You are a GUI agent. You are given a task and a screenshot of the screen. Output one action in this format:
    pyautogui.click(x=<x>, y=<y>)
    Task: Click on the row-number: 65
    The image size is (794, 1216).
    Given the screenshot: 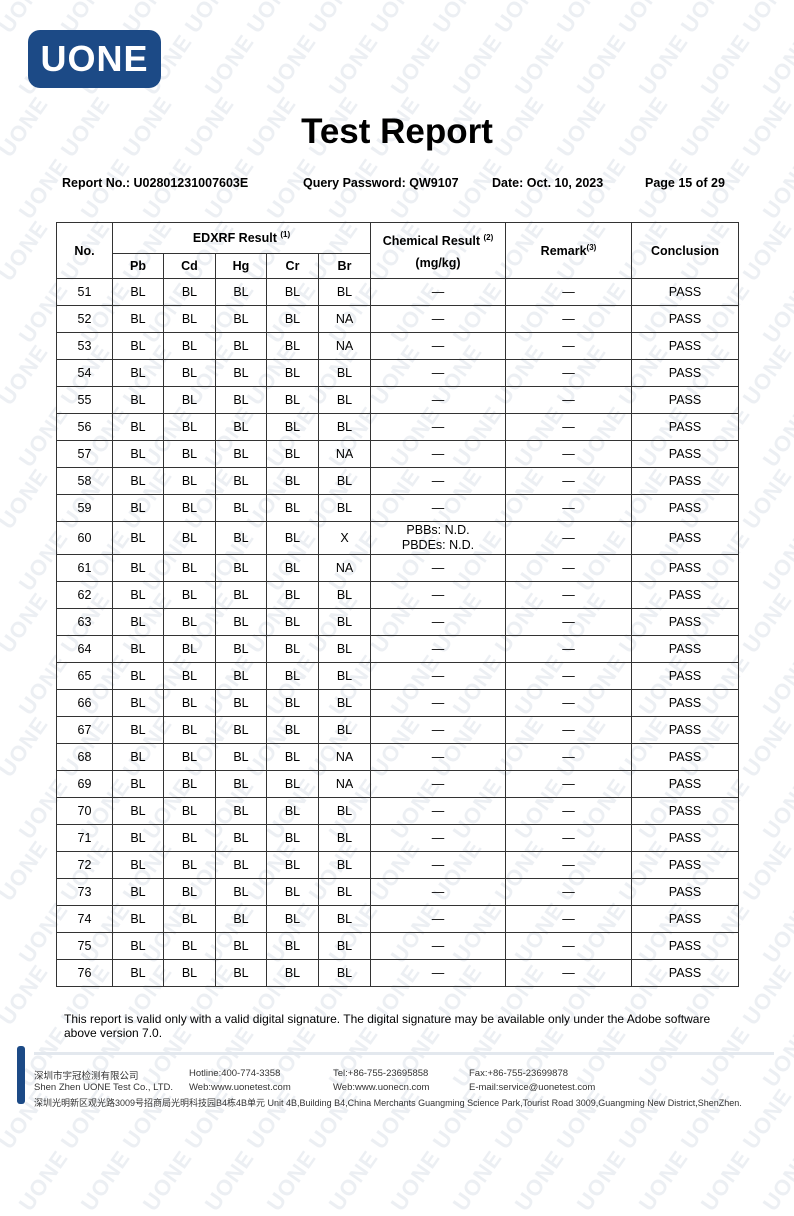 What is the action you would take?
    pyautogui.click(x=84, y=676)
    